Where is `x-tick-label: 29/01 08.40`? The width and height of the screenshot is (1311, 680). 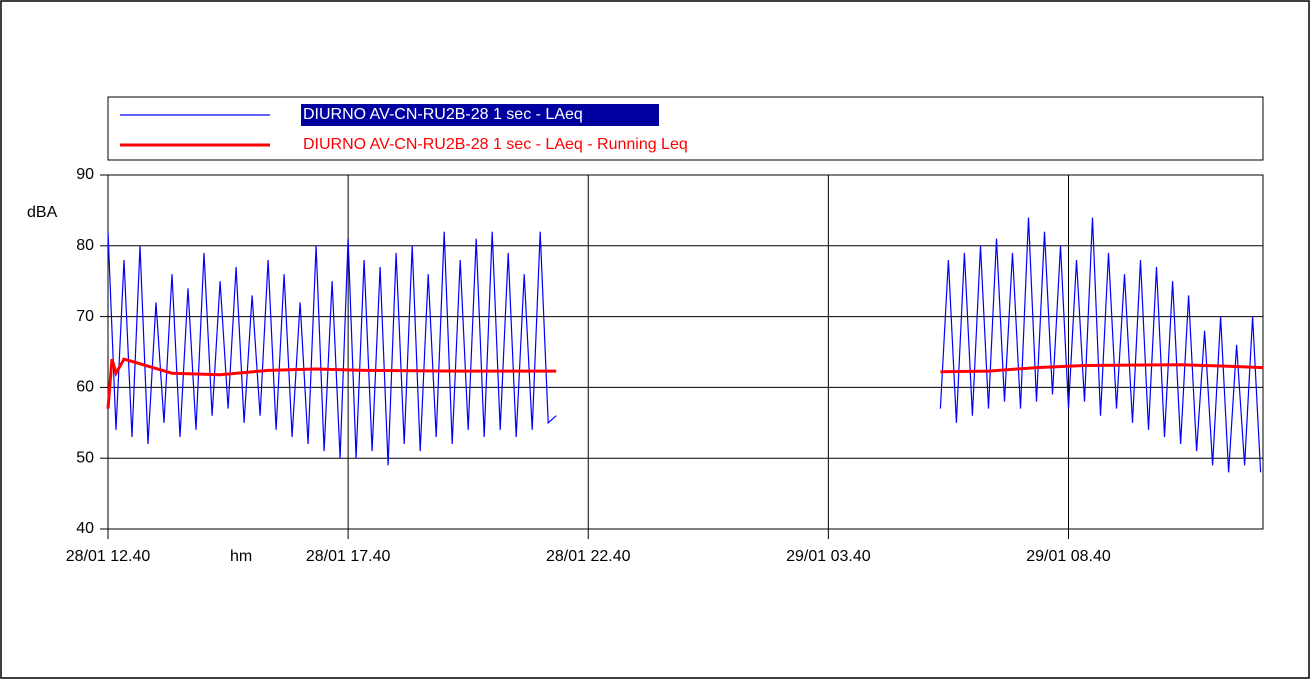
x-tick-label: 29/01 08.40 is located at coordinates (1068, 556).